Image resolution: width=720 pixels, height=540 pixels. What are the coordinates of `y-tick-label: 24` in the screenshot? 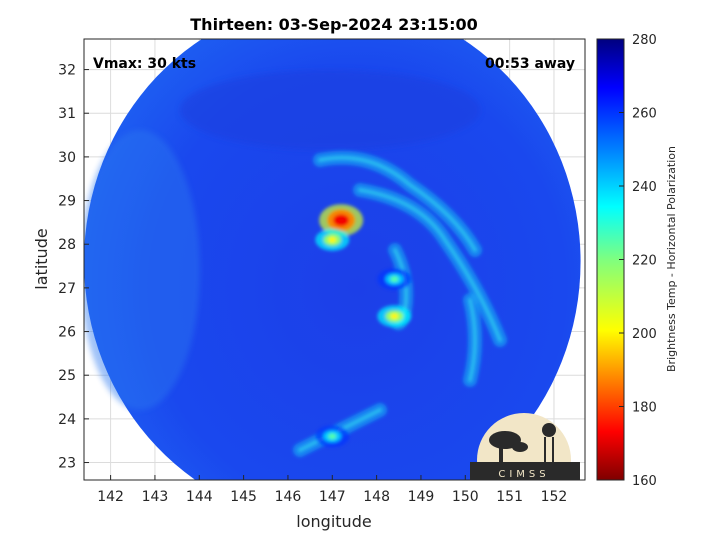 It's located at (67, 420).